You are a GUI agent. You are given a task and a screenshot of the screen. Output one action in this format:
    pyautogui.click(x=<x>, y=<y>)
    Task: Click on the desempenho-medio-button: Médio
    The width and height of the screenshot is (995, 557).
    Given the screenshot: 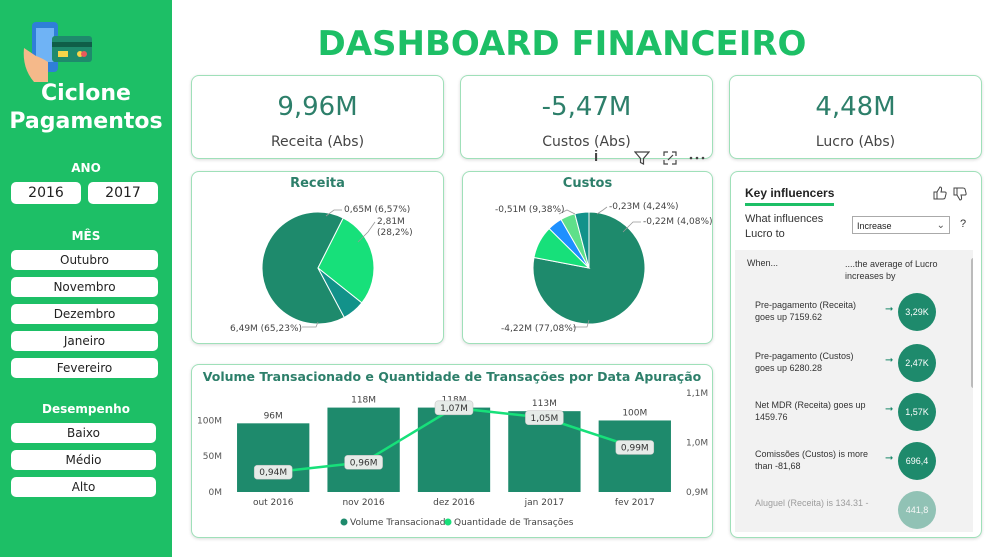 What is the action you would take?
    pyautogui.click(x=83, y=460)
    